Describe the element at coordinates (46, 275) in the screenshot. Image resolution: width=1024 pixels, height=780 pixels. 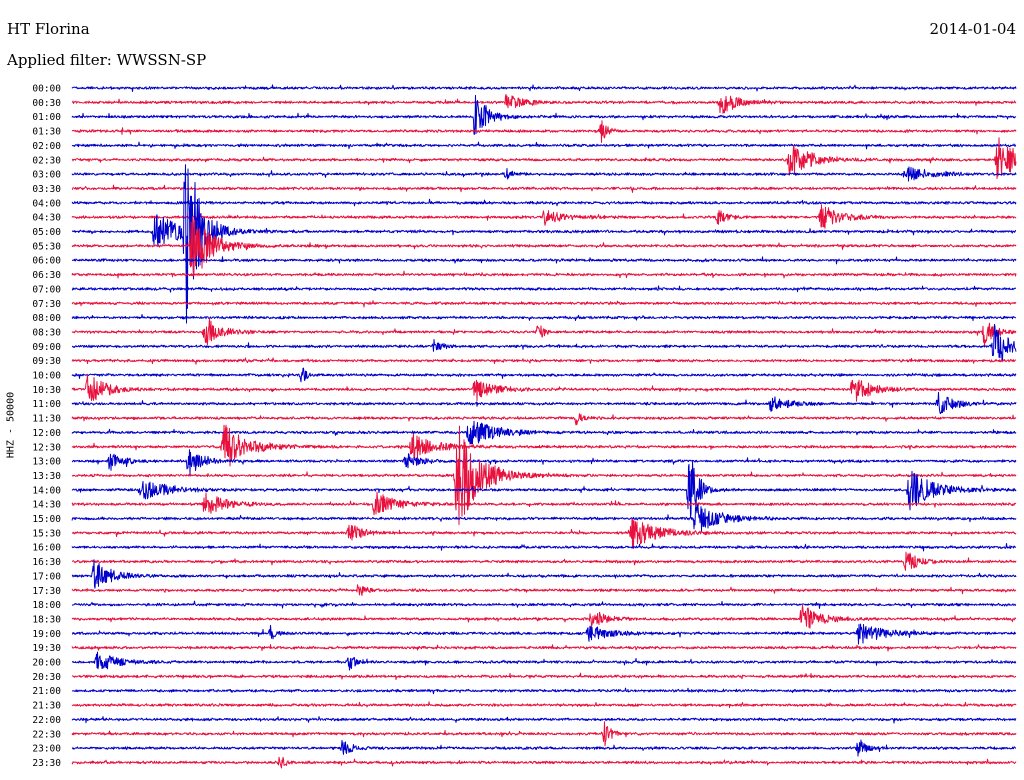
I see `row-label: 06:30` at that location.